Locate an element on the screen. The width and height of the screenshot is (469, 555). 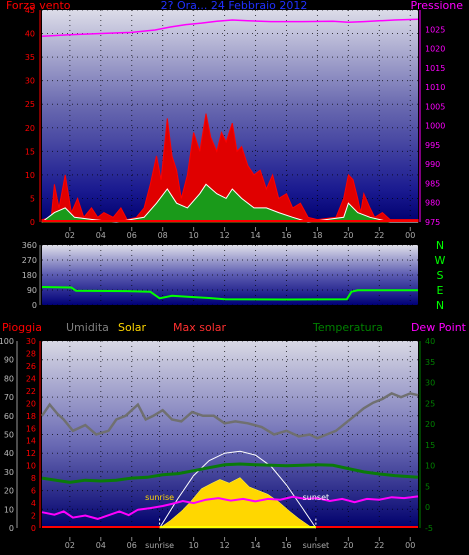
sunrise-label: sunrise is located at coordinates (159, 497).